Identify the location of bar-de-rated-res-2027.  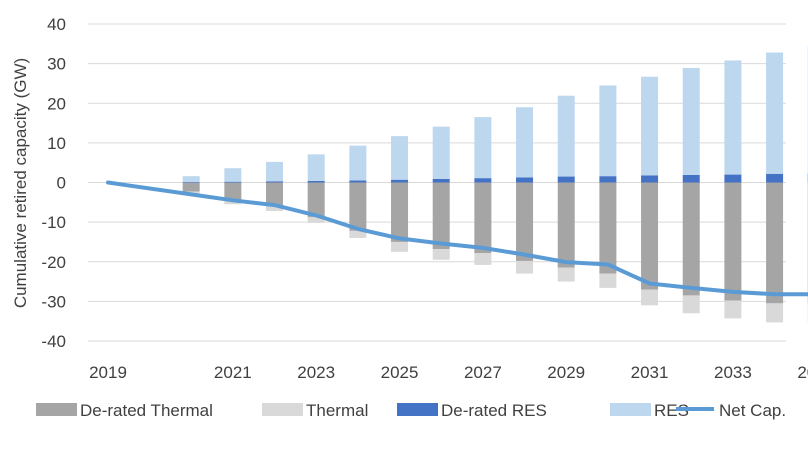
(482, 180).